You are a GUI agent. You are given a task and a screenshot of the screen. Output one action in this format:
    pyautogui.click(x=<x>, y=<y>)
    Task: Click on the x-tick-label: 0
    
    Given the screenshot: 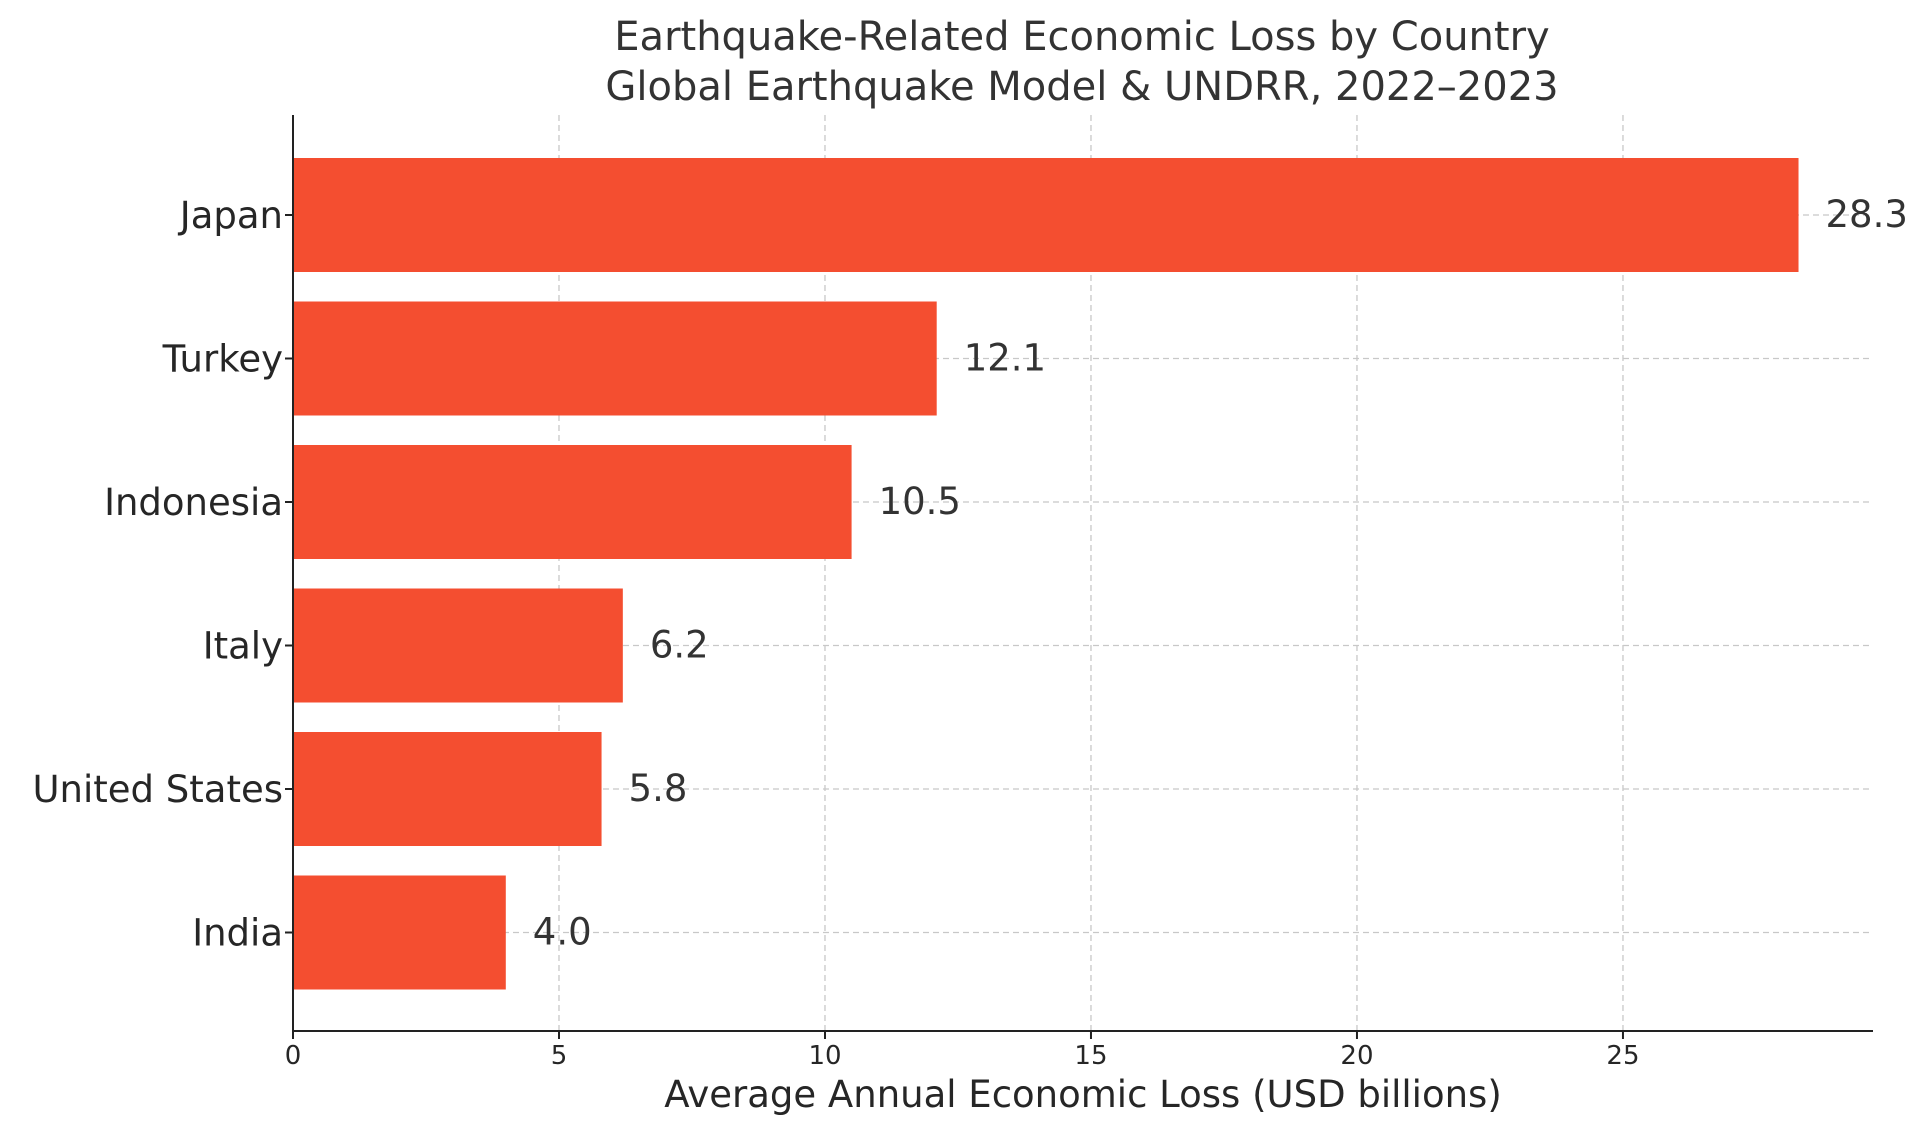 What is the action you would take?
    pyautogui.click(x=293, y=1056)
    